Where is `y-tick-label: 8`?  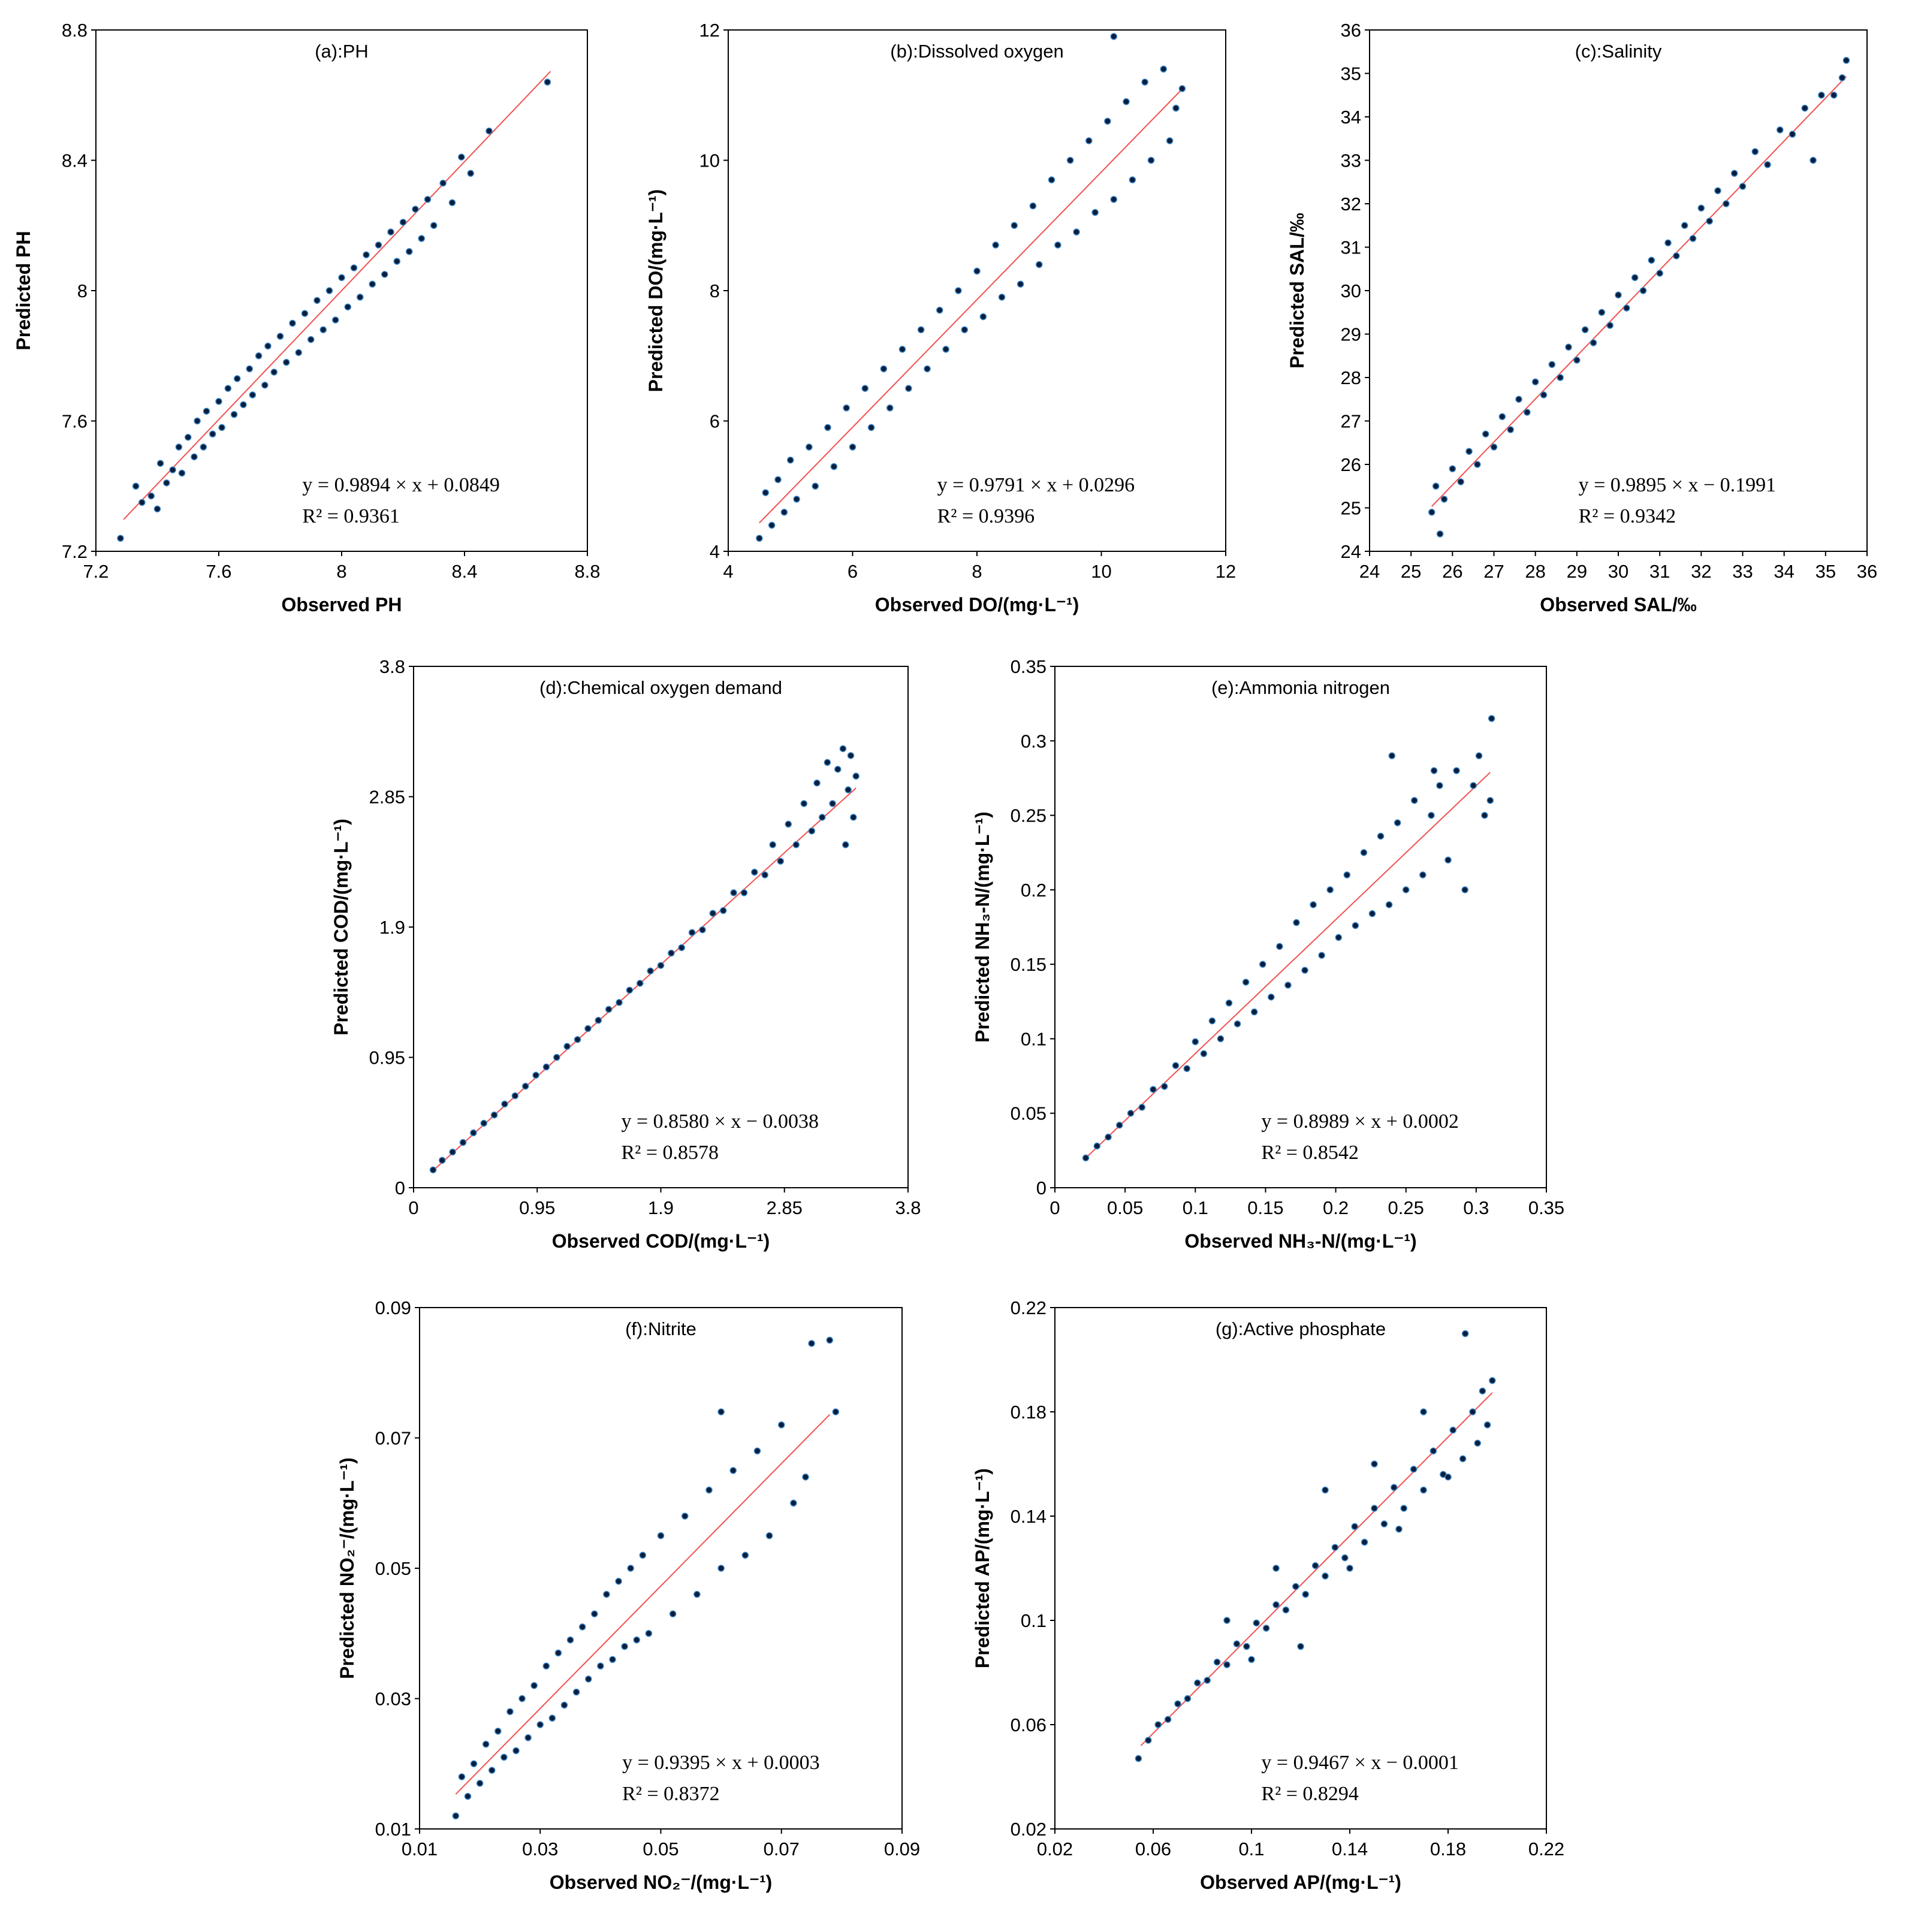
y-tick-label: 8 is located at coordinates (715, 290).